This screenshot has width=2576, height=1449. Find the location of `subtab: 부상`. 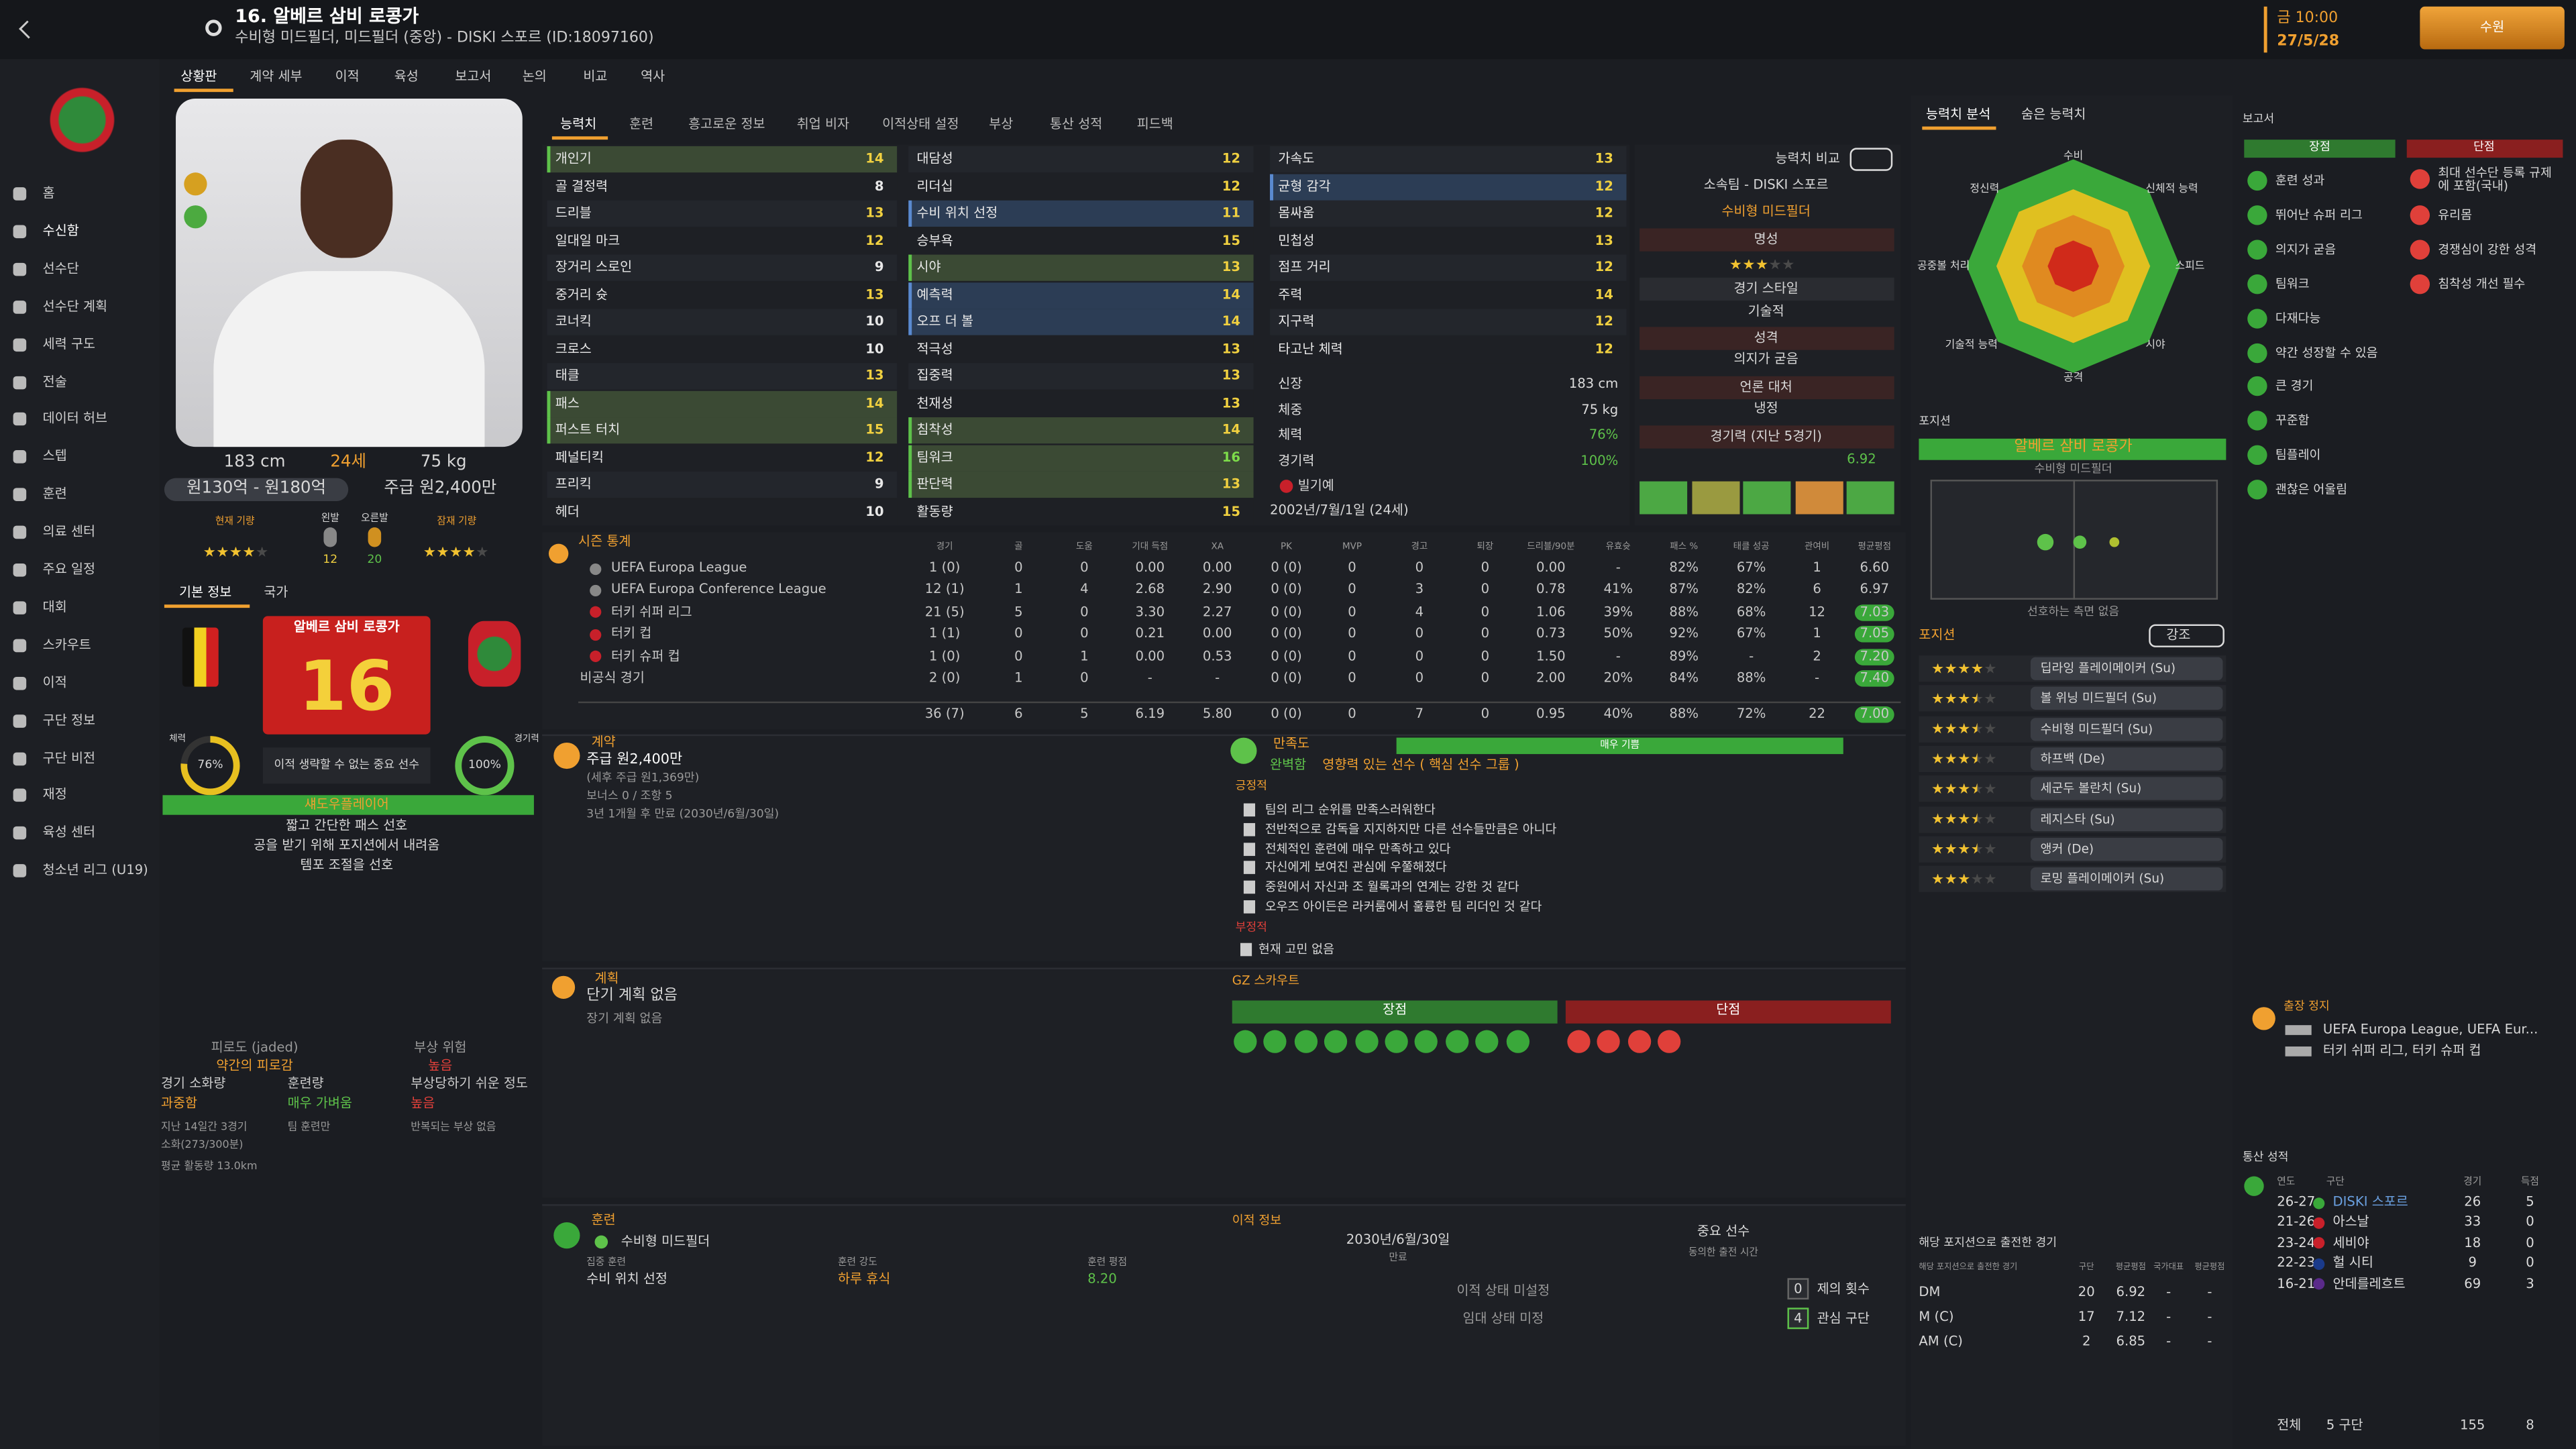

subtab: 부상 is located at coordinates (1001, 123).